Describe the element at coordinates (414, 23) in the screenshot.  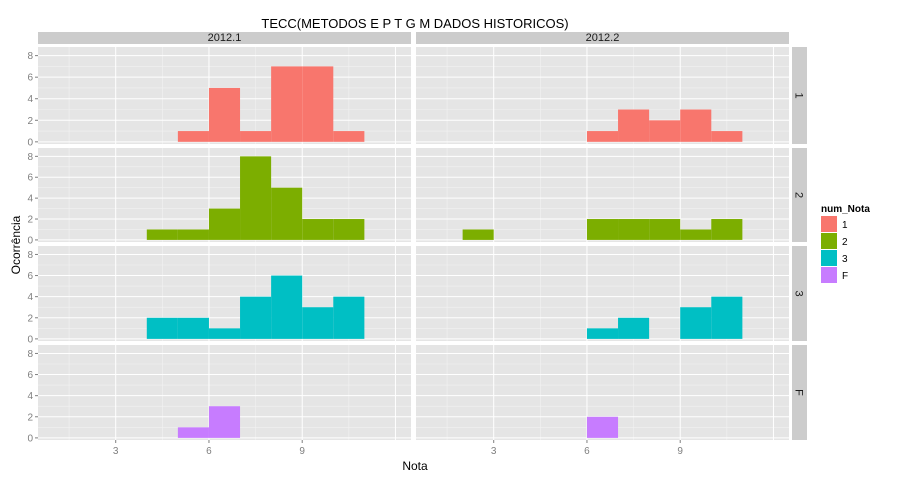
I see `chart-title: TECC(METODOS E P T G M DADOS HISTORICOS)` at that location.